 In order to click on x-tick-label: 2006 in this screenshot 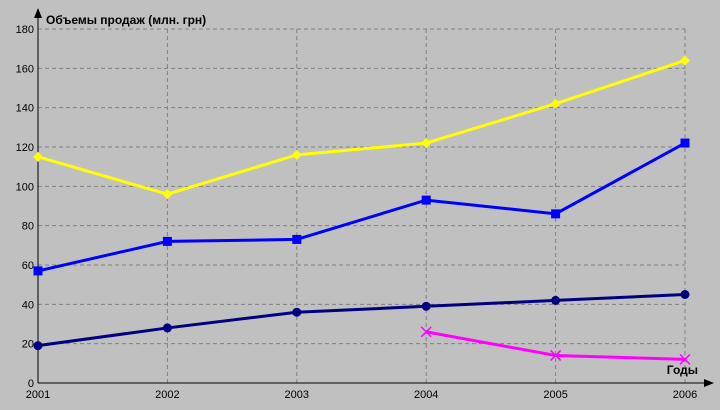, I will do `click(685, 395)`.